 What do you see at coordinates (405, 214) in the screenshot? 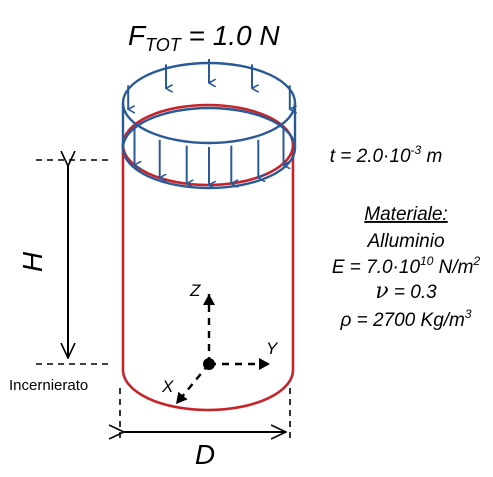
I see `material-heading: Materiale:` at bounding box center [405, 214].